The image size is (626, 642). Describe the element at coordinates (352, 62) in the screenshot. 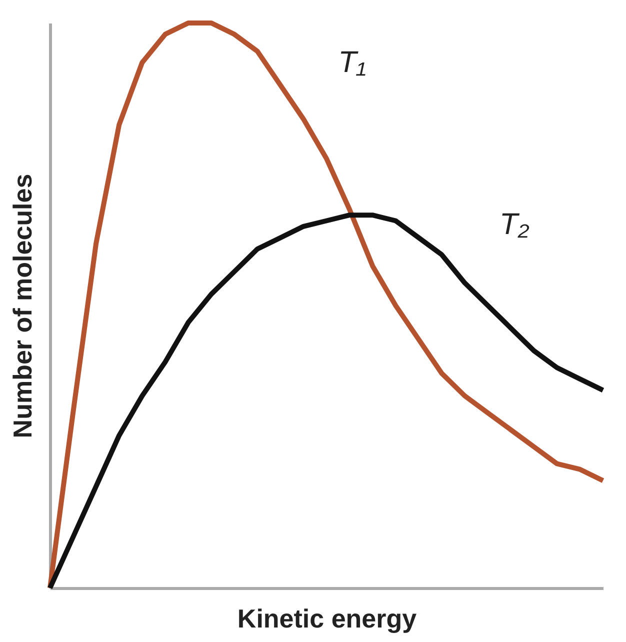

I see `series-label: T₁` at that location.